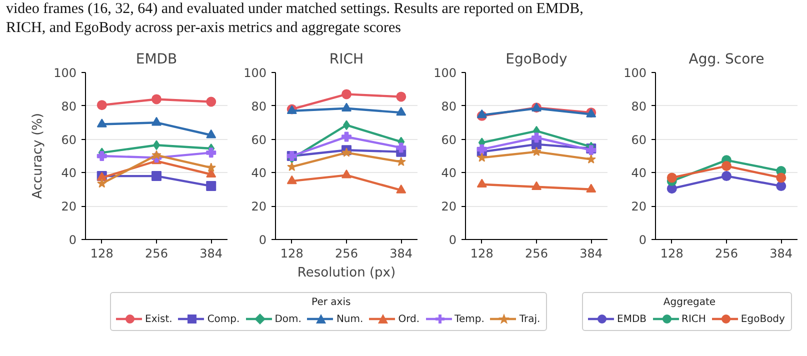 The width and height of the screenshot is (807, 356). Describe the element at coordinates (537, 60) in the screenshot. I see `chart-title: EgoBody` at that location.